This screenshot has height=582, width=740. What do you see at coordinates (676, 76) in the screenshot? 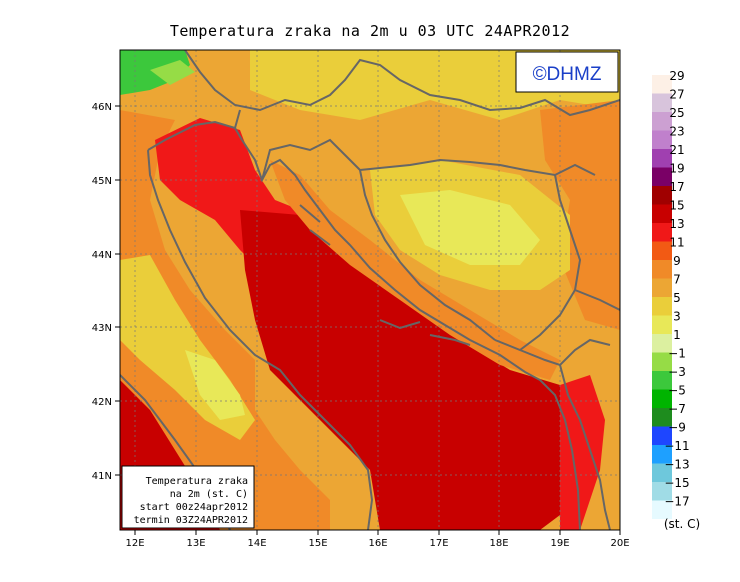
I see `legend-label: 29` at bounding box center [676, 76].